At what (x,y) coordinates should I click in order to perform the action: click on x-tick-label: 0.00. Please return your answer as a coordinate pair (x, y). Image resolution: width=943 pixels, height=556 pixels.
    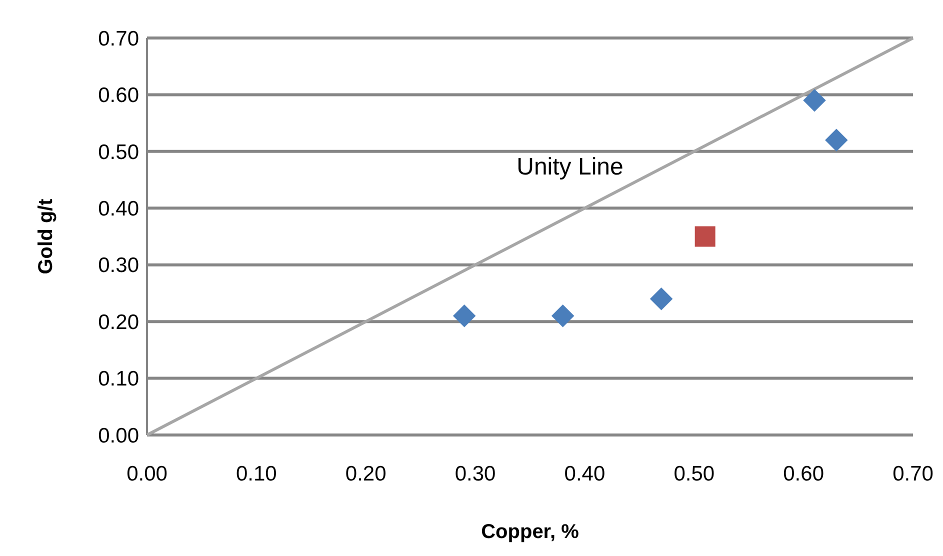
    Looking at the image, I should click on (147, 474).